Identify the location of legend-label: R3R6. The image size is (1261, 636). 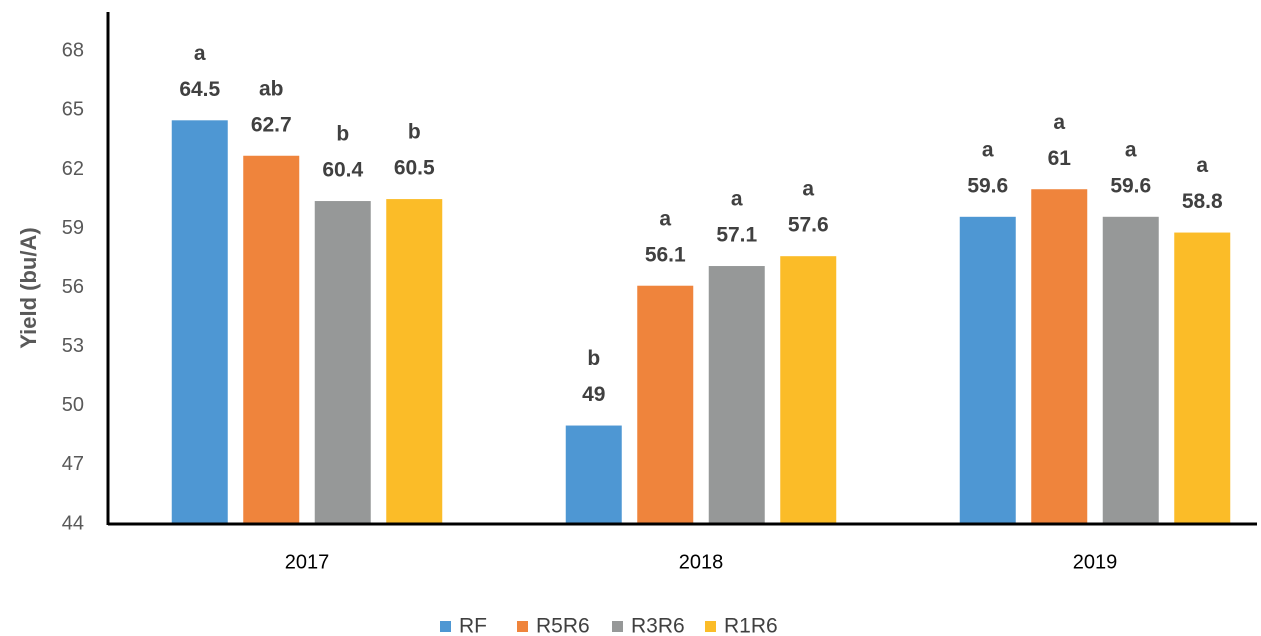
(658, 625).